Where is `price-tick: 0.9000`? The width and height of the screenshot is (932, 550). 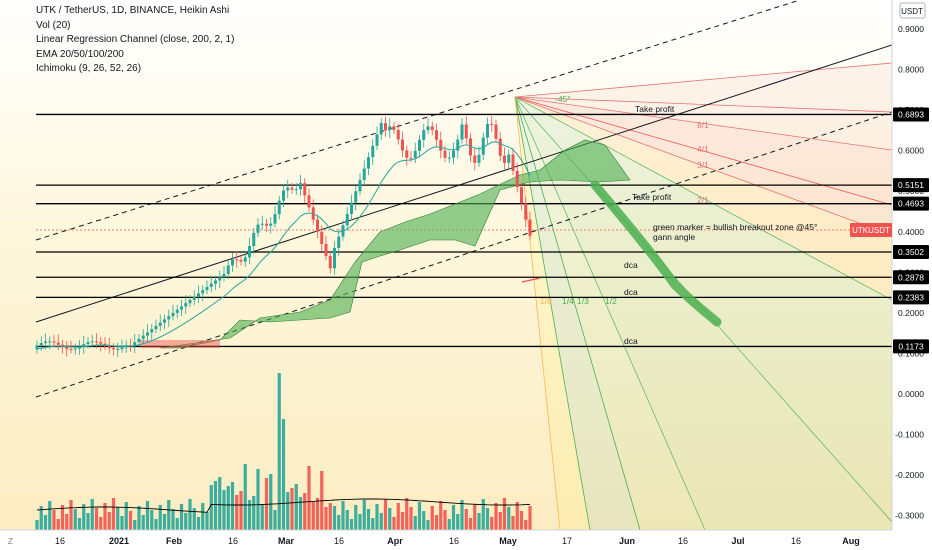
price-tick: 0.9000 is located at coordinates (911, 29).